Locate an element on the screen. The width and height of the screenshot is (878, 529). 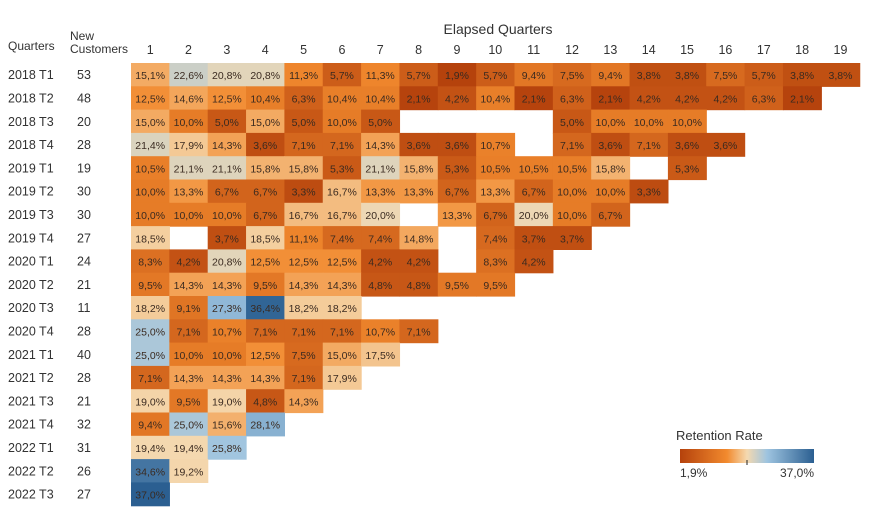
cell-value-label: 15,6% is located at coordinates (227, 426).